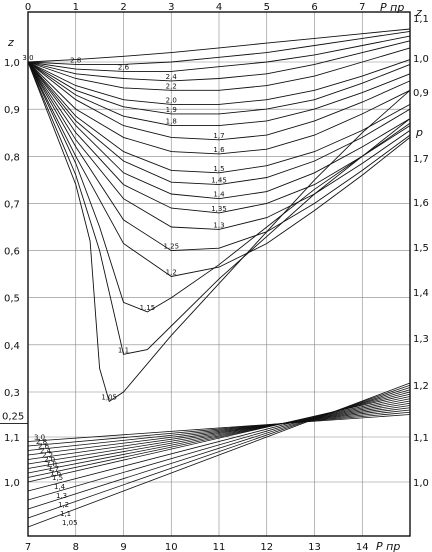 The width and height of the screenshot is (432, 552). What do you see at coordinates (76, 547) in the screenshot?
I see `bottom-x-tick-label: 8` at bounding box center [76, 547].